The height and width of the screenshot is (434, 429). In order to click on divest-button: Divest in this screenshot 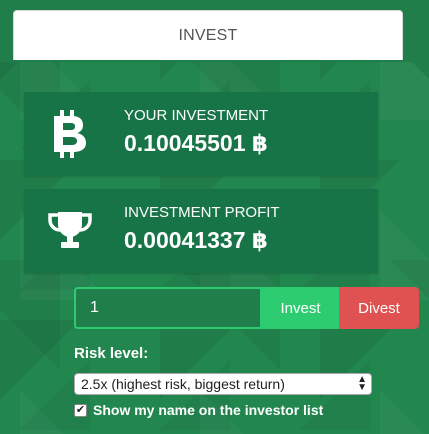, I will do `click(379, 308)`.